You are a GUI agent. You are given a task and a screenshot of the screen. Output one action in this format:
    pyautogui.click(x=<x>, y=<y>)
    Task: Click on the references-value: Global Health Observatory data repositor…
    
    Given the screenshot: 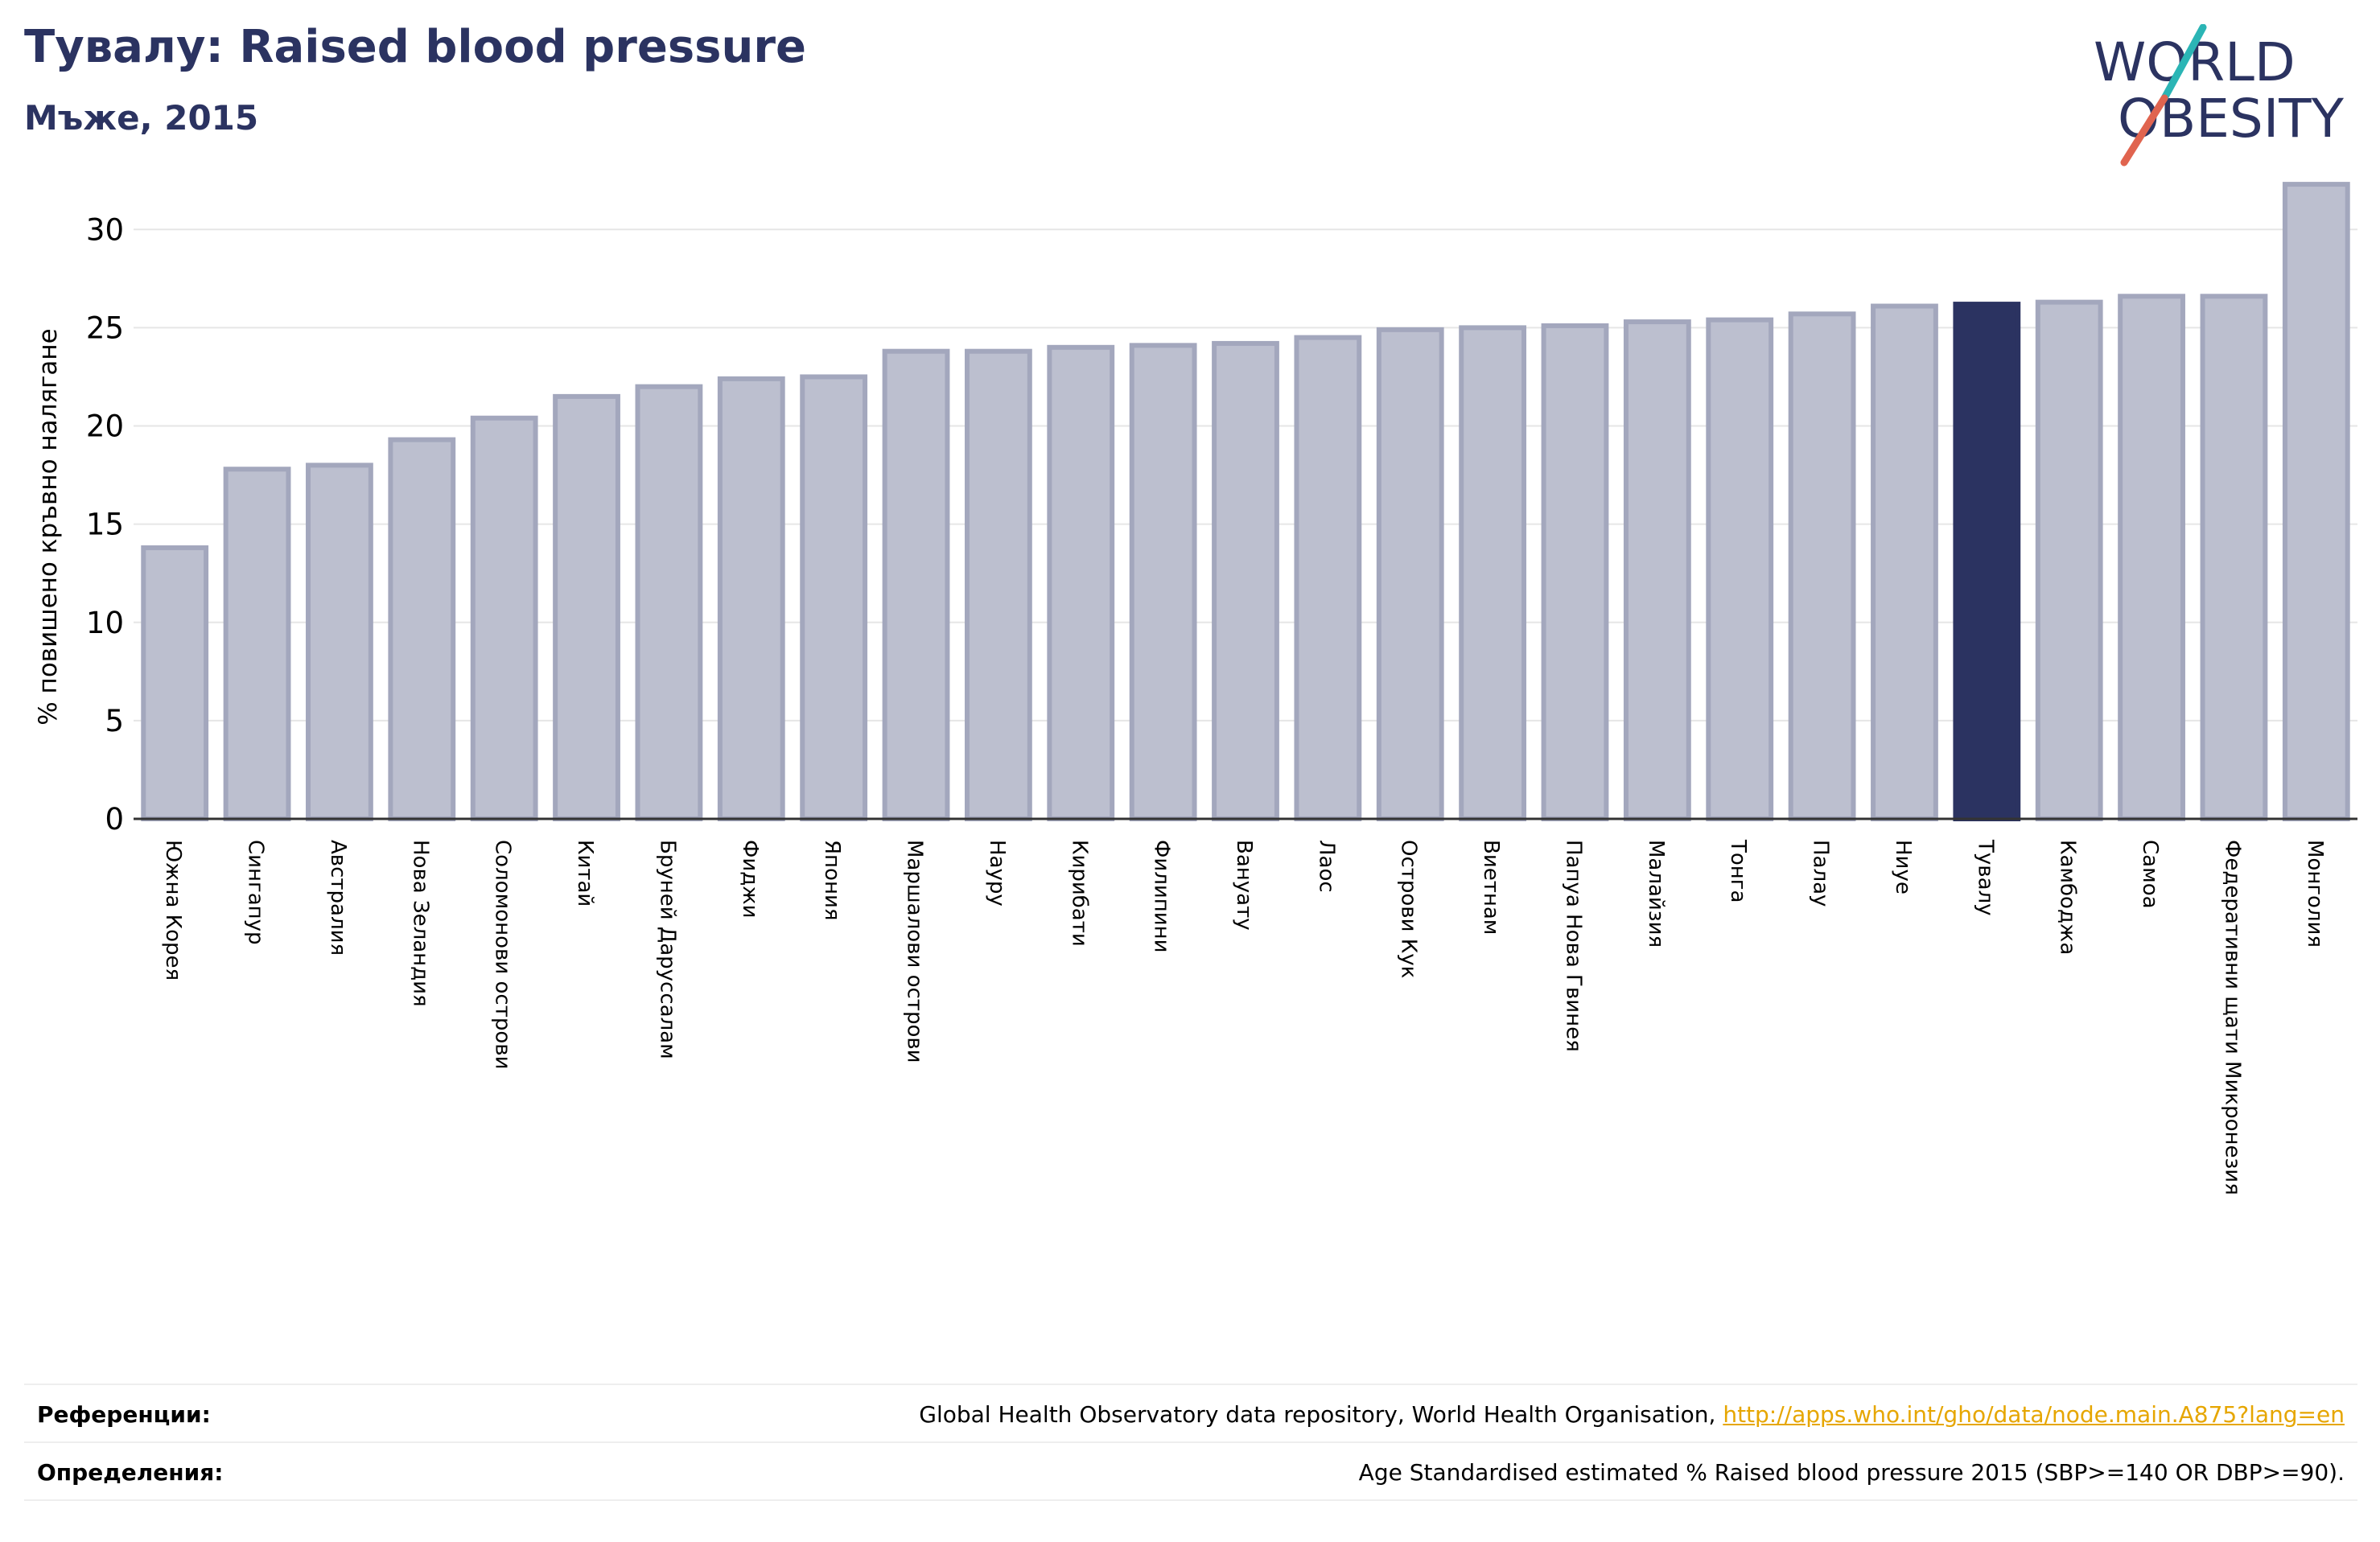 What is the action you would take?
    pyautogui.click(x=1632, y=1414)
    